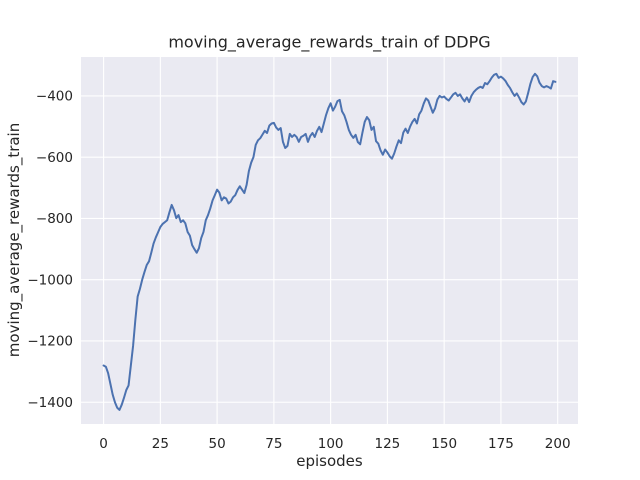 This screenshot has width=640, height=480. I want to click on y-tick-label: −800, so click(54, 219).